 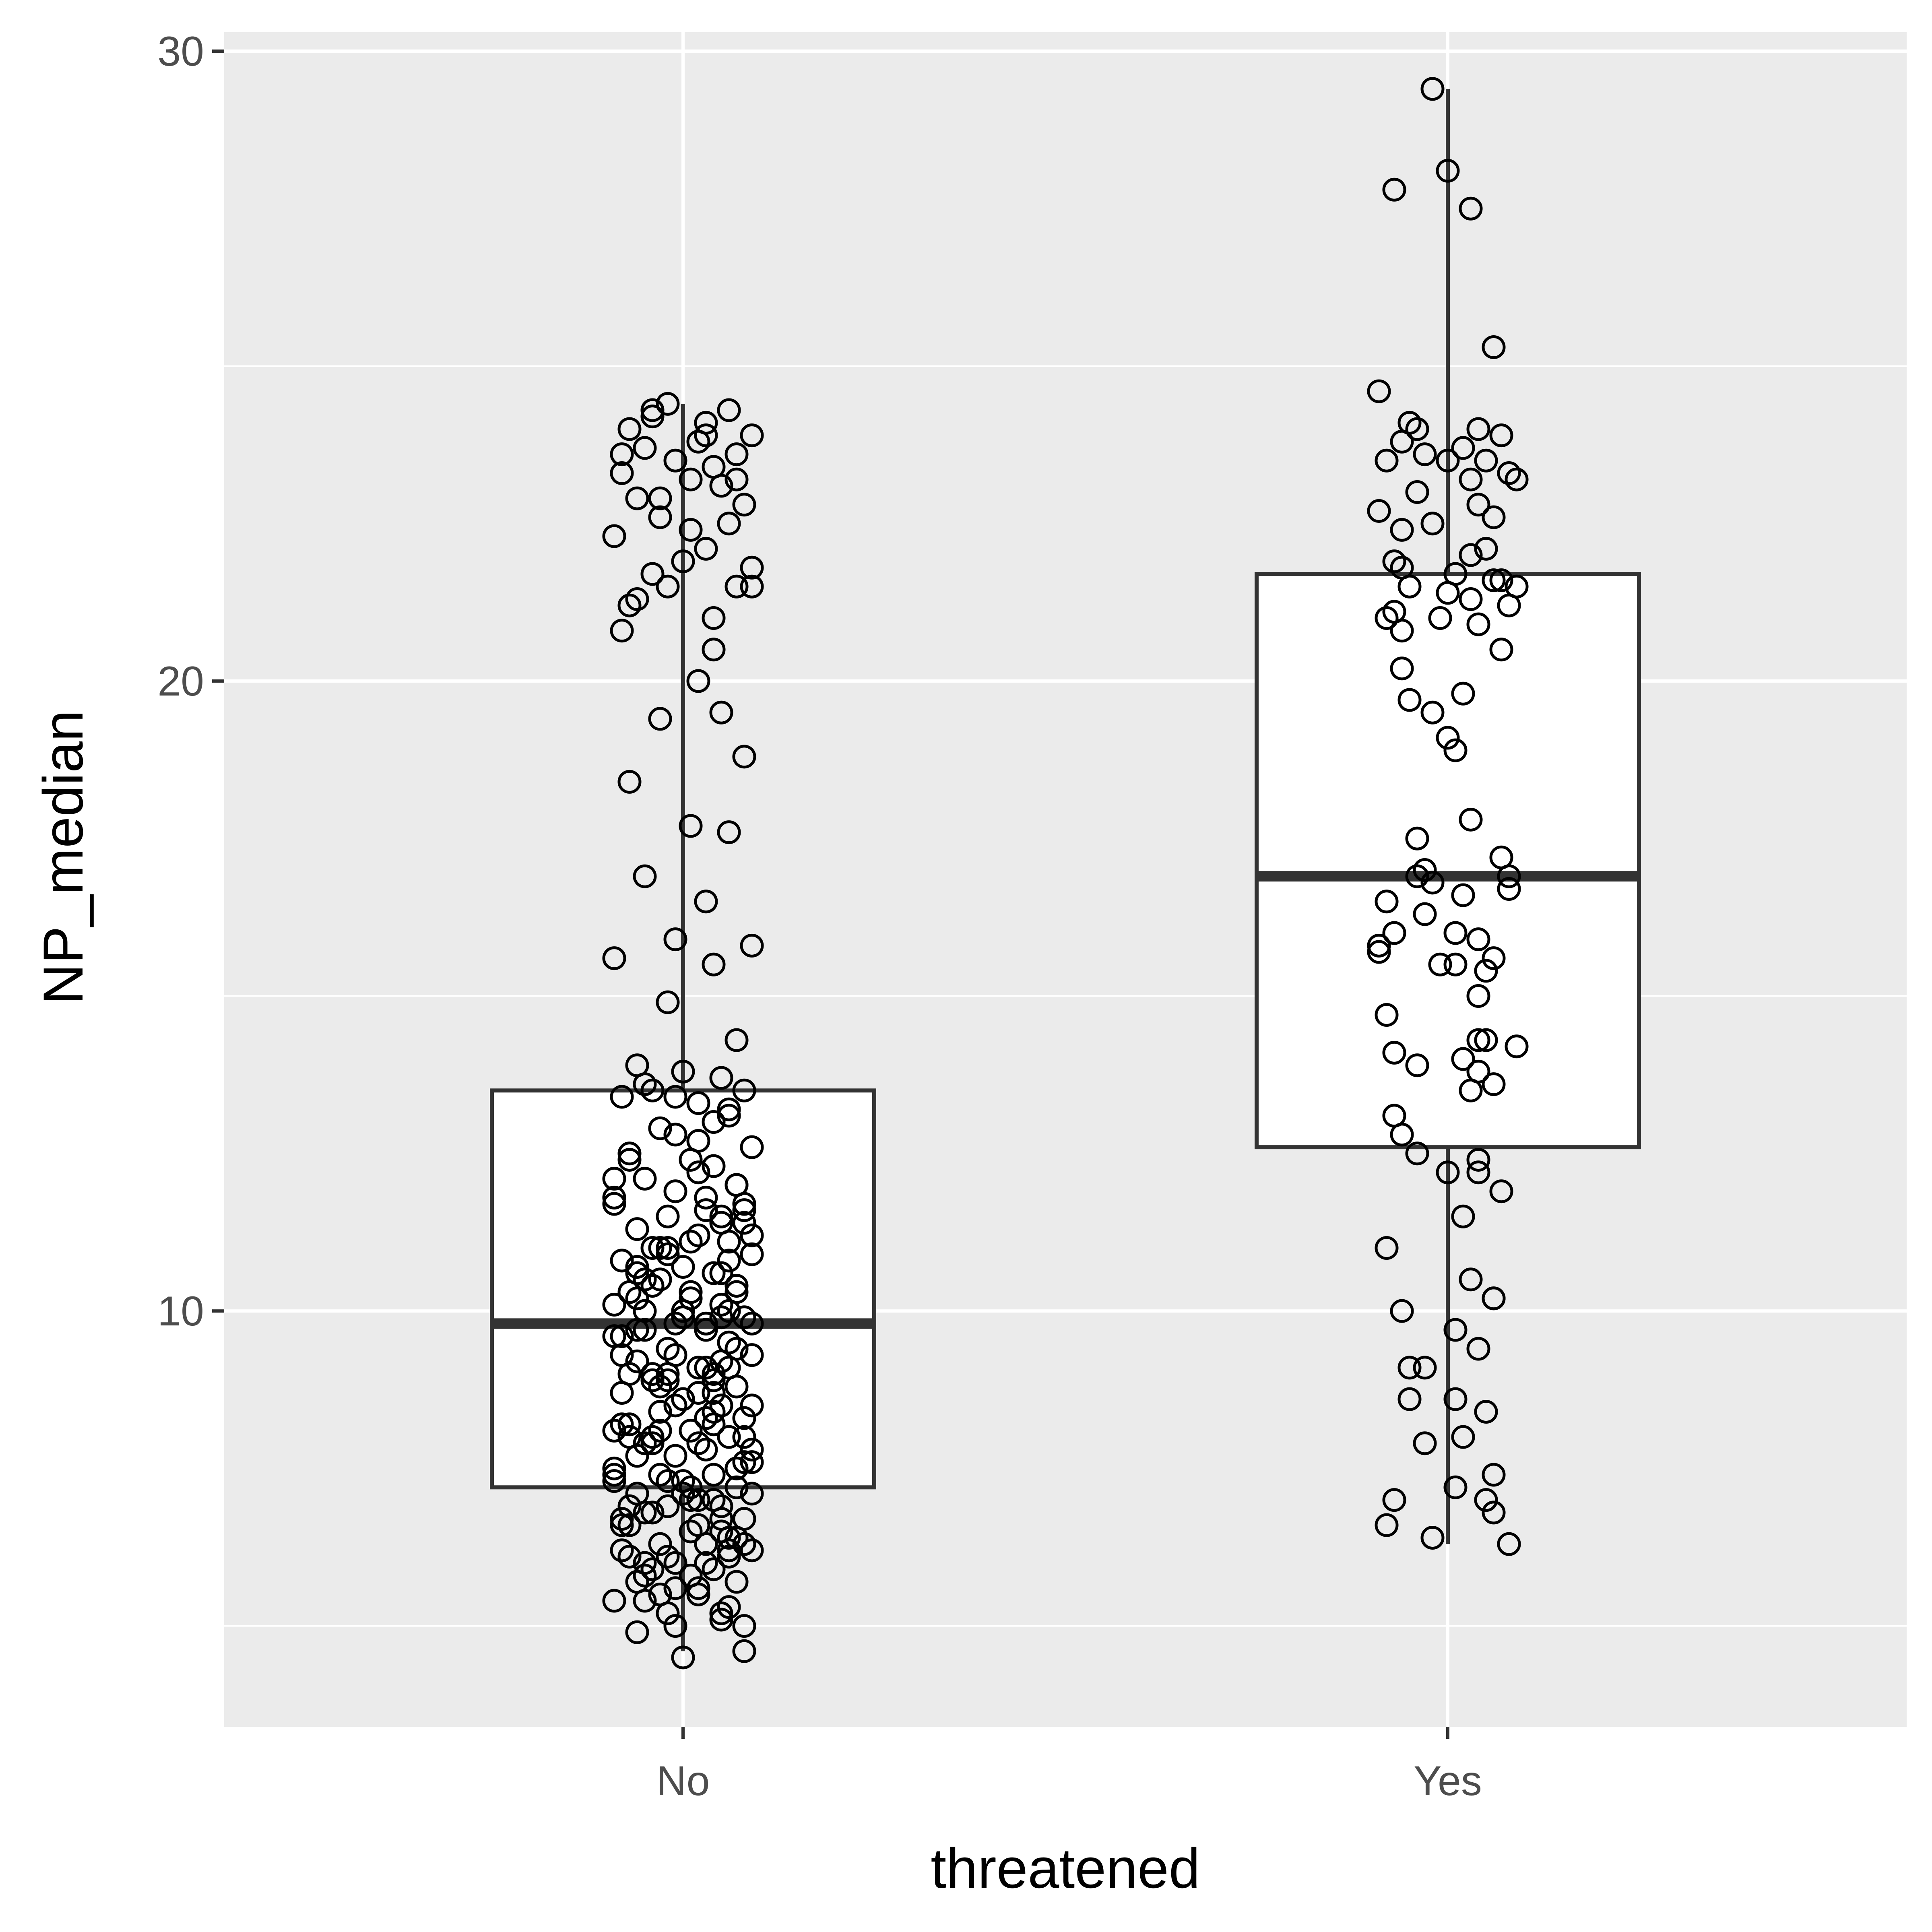 I want to click on box-iqr, so click(x=683, y=1289).